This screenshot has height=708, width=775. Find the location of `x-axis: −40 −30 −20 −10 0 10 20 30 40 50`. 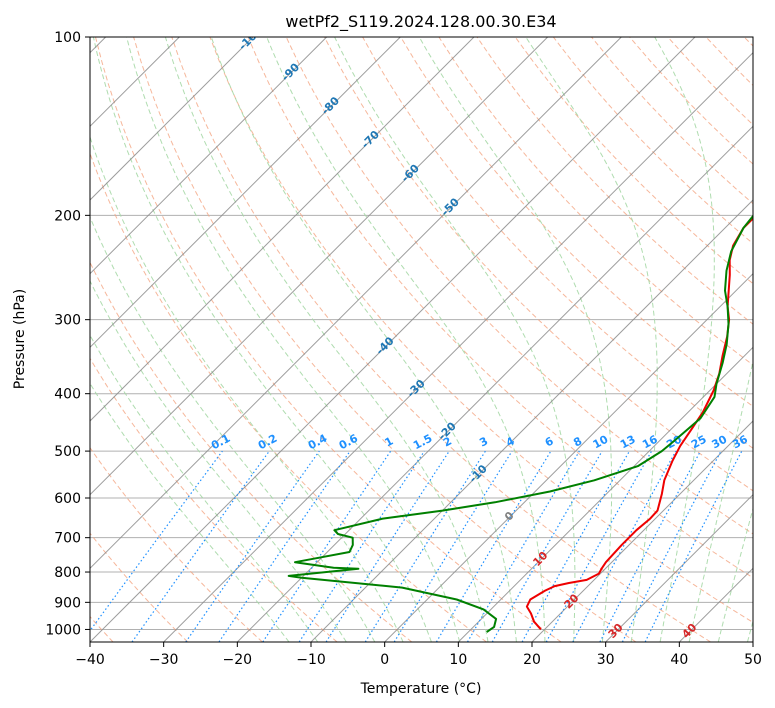

x-axis: −40 −30 −20 −10 0 10 20 30 40 50 is located at coordinates (418, 655).